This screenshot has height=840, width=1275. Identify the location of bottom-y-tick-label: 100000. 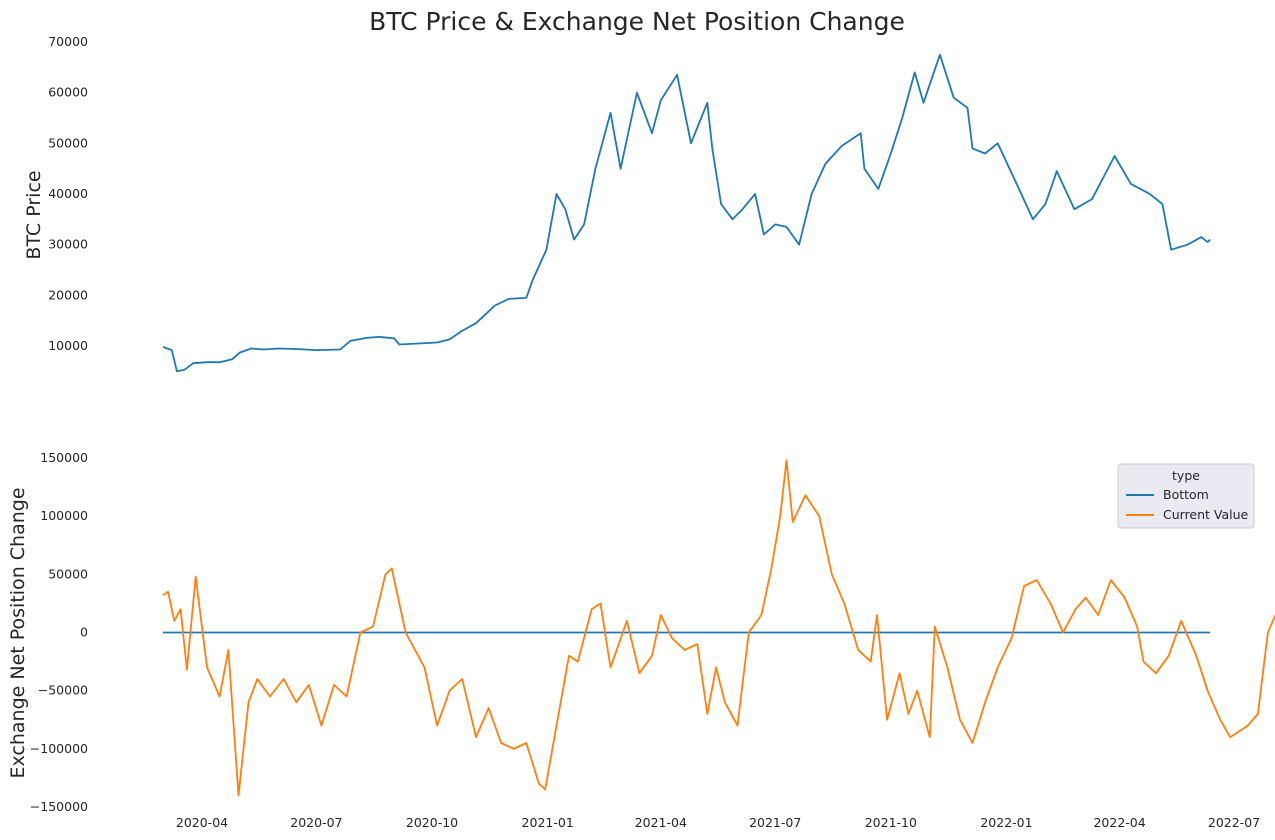
(64, 515).